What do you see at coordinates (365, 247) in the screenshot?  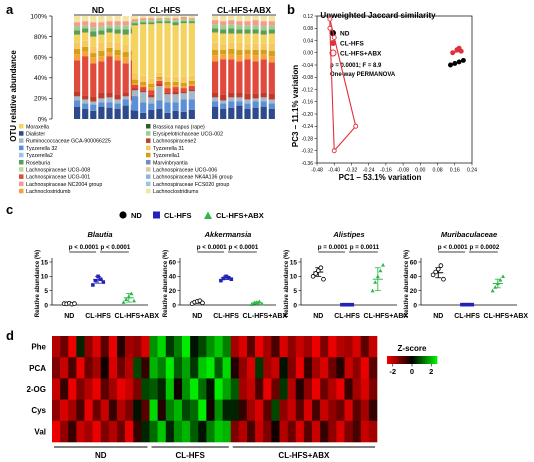 I see `panel-c-p-value: p = 0.0011` at bounding box center [365, 247].